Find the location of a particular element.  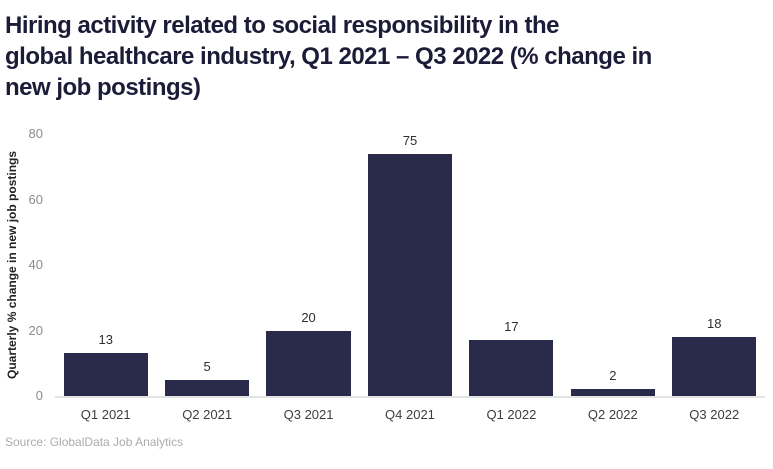

y-tick-label: 20 is located at coordinates (35, 330).